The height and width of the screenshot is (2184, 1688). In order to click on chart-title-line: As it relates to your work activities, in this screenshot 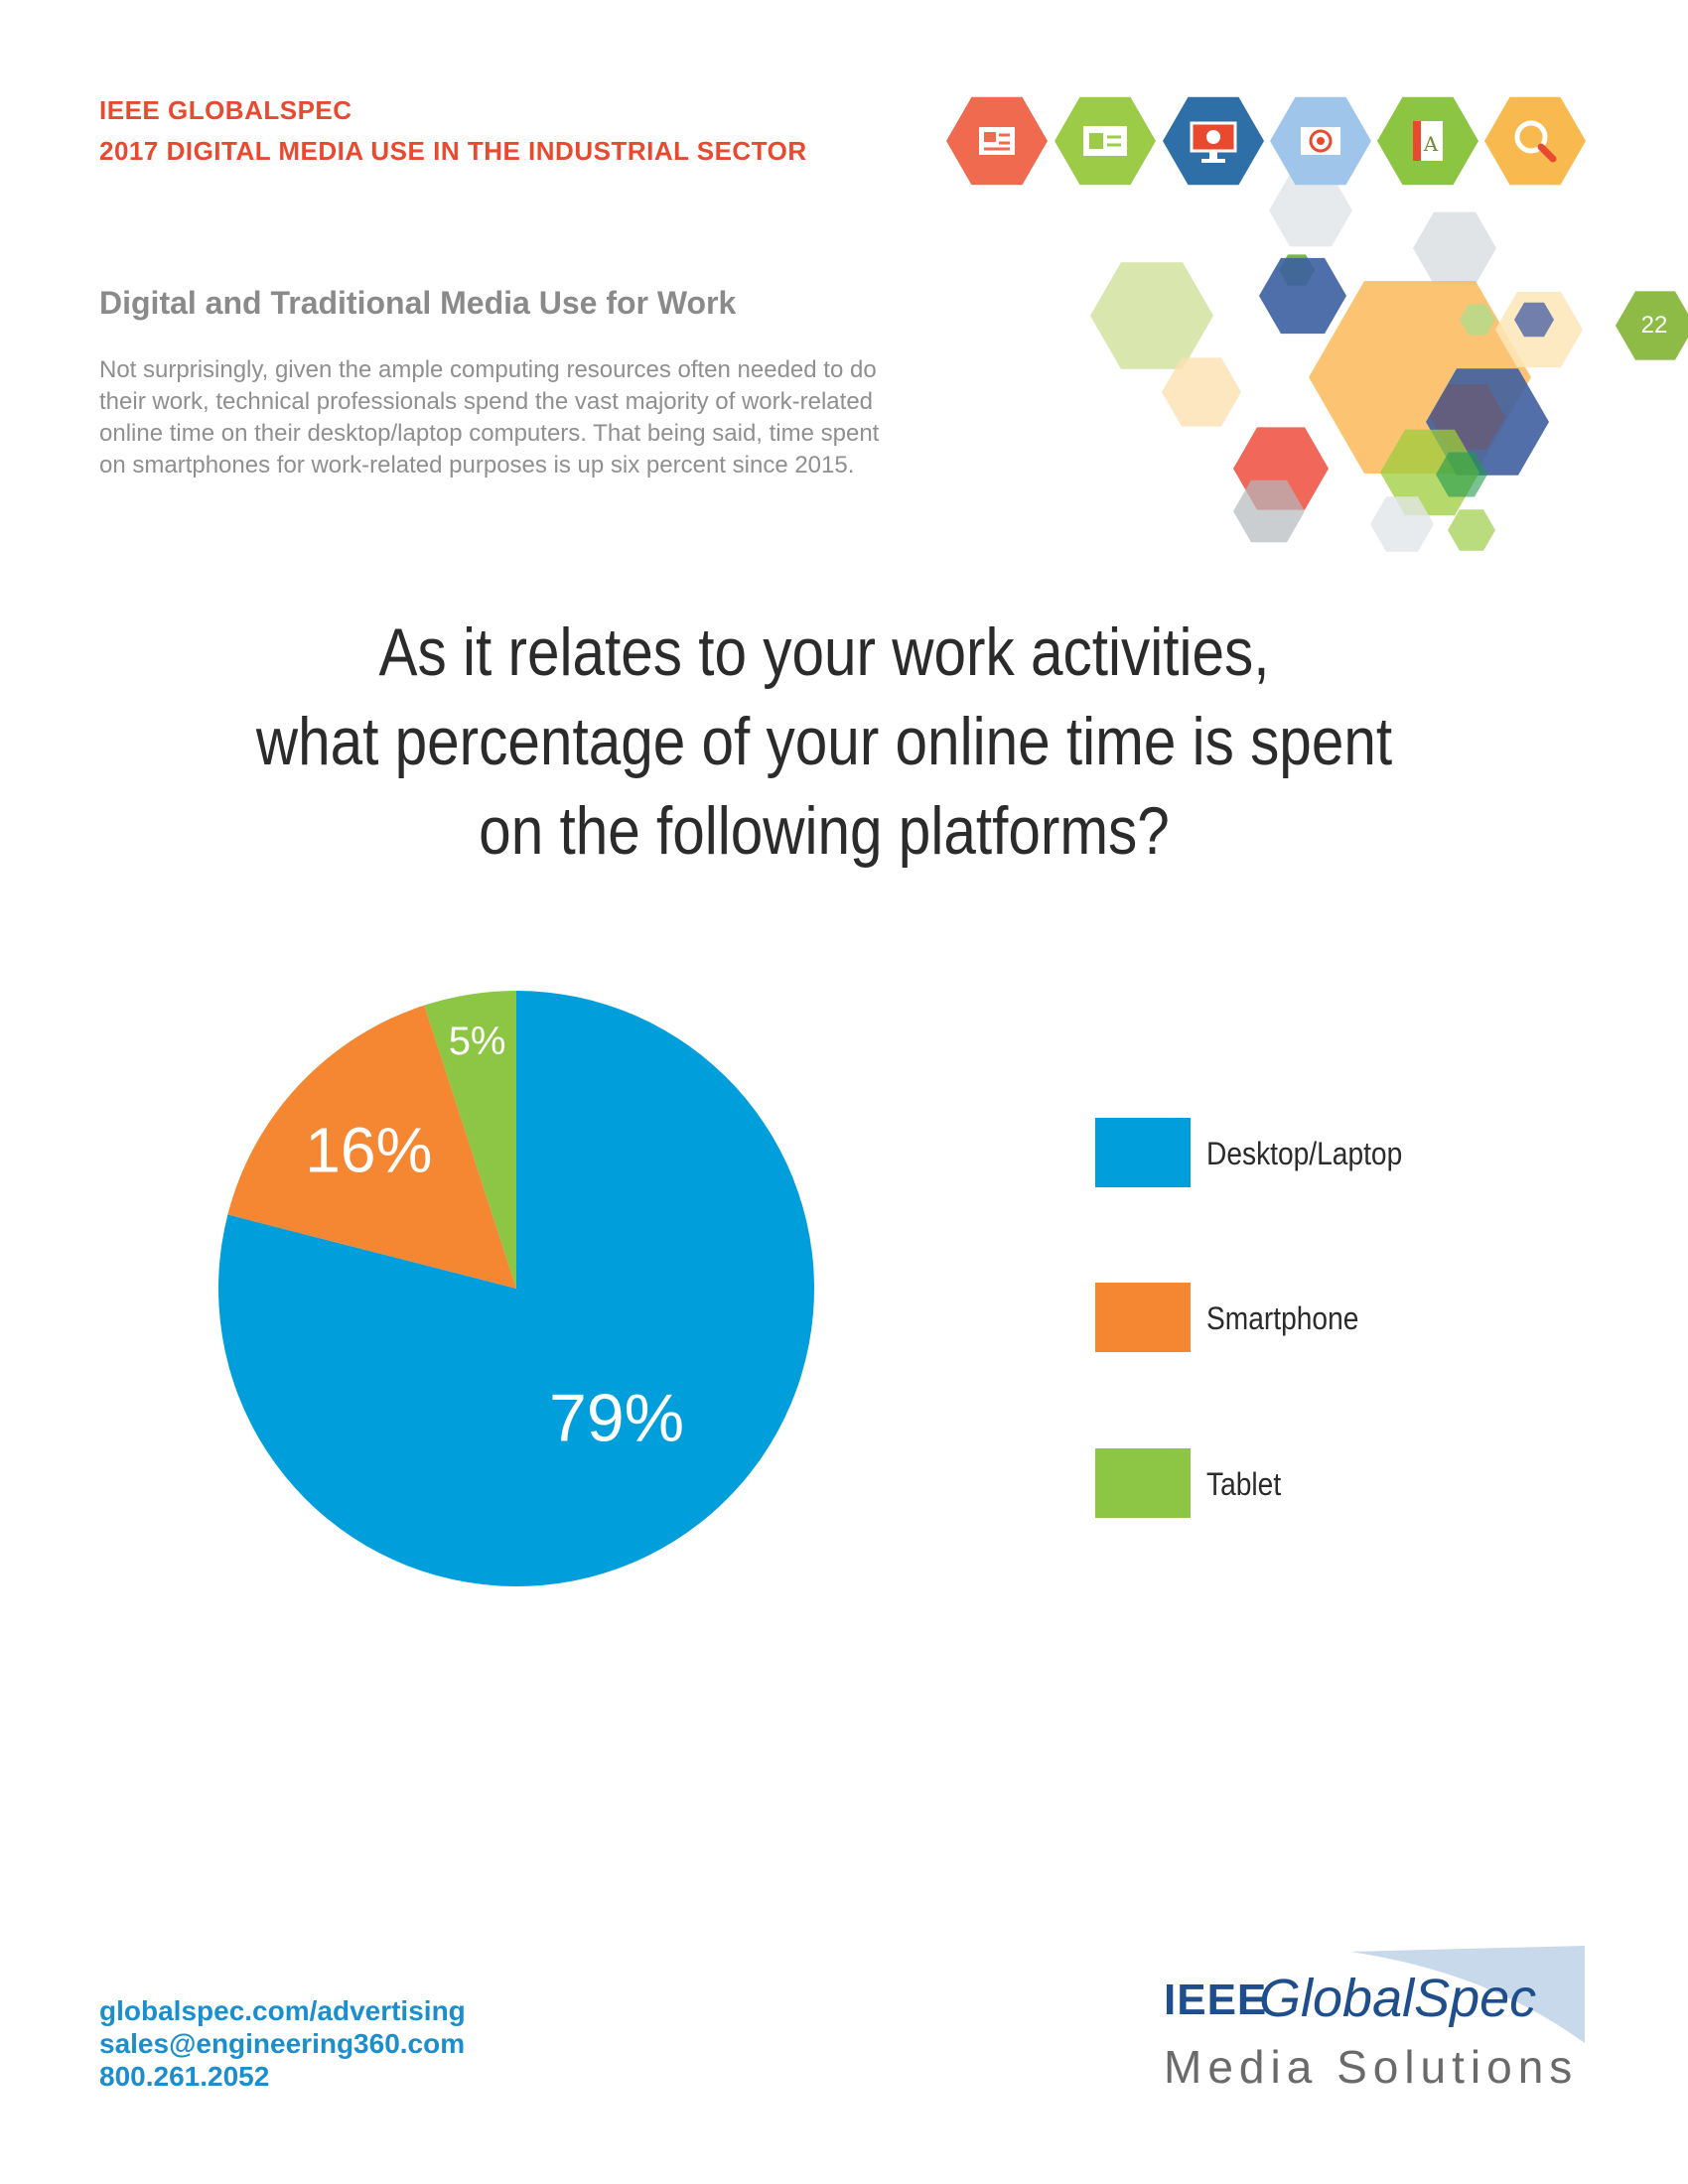, I will do `click(824, 652)`.